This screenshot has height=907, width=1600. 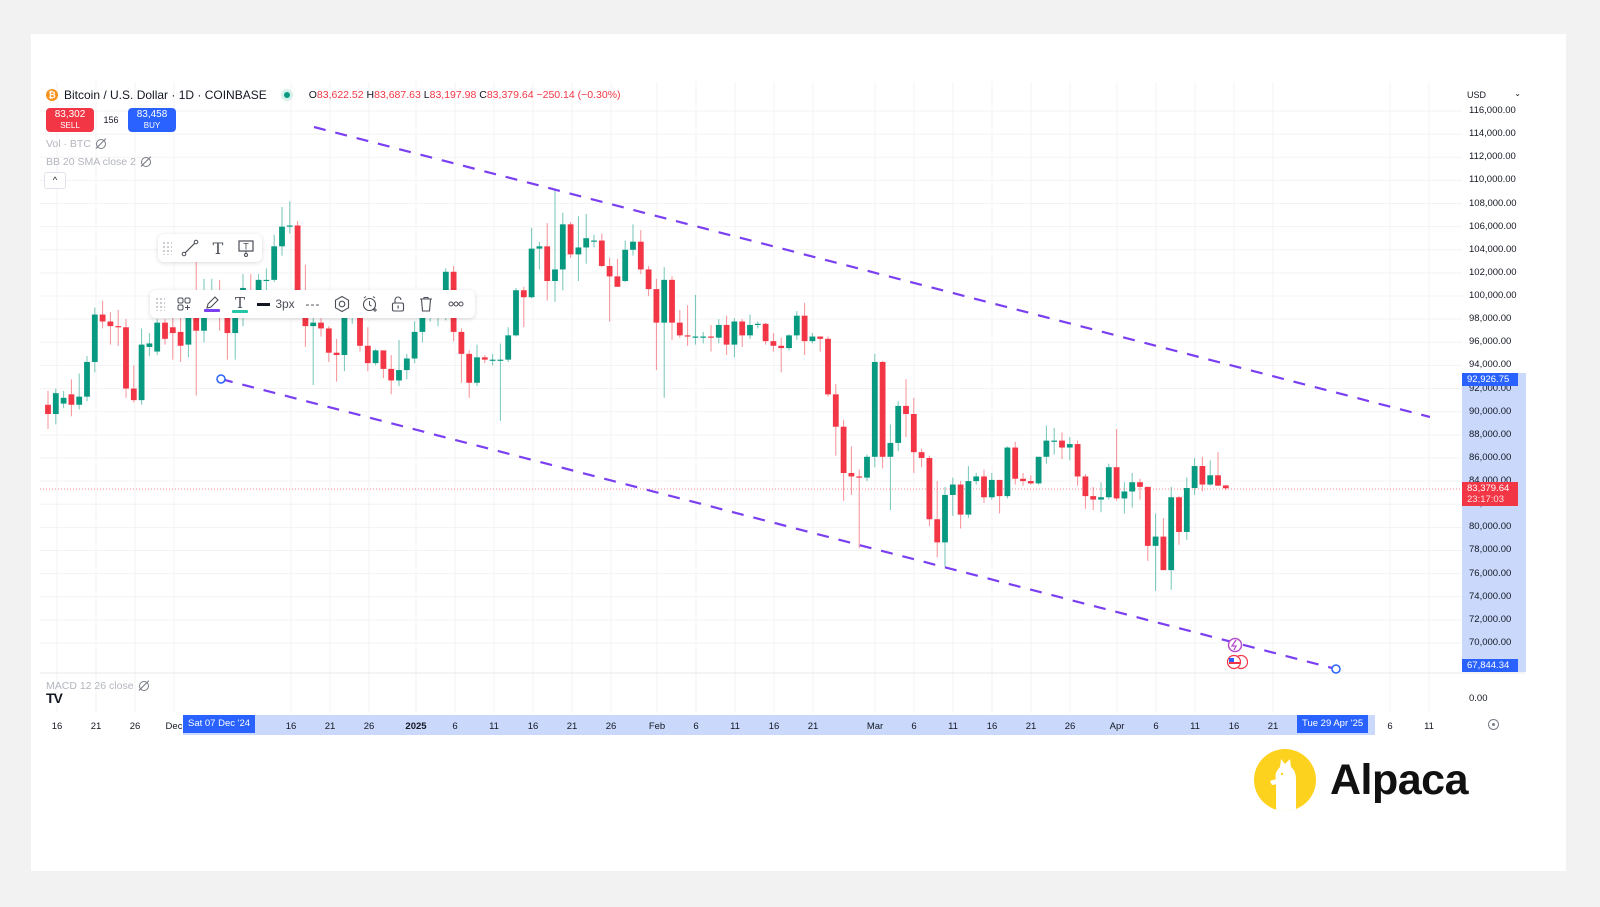 What do you see at coordinates (240, 304) in the screenshot?
I see `text-color-button: T` at bounding box center [240, 304].